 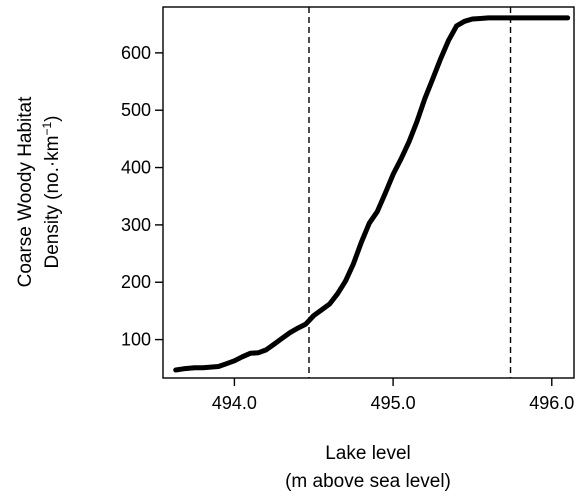 What do you see at coordinates (368, 453) in the screenshot?
I see `x-axis-title: Lake level` at bounding box center [368, 453].